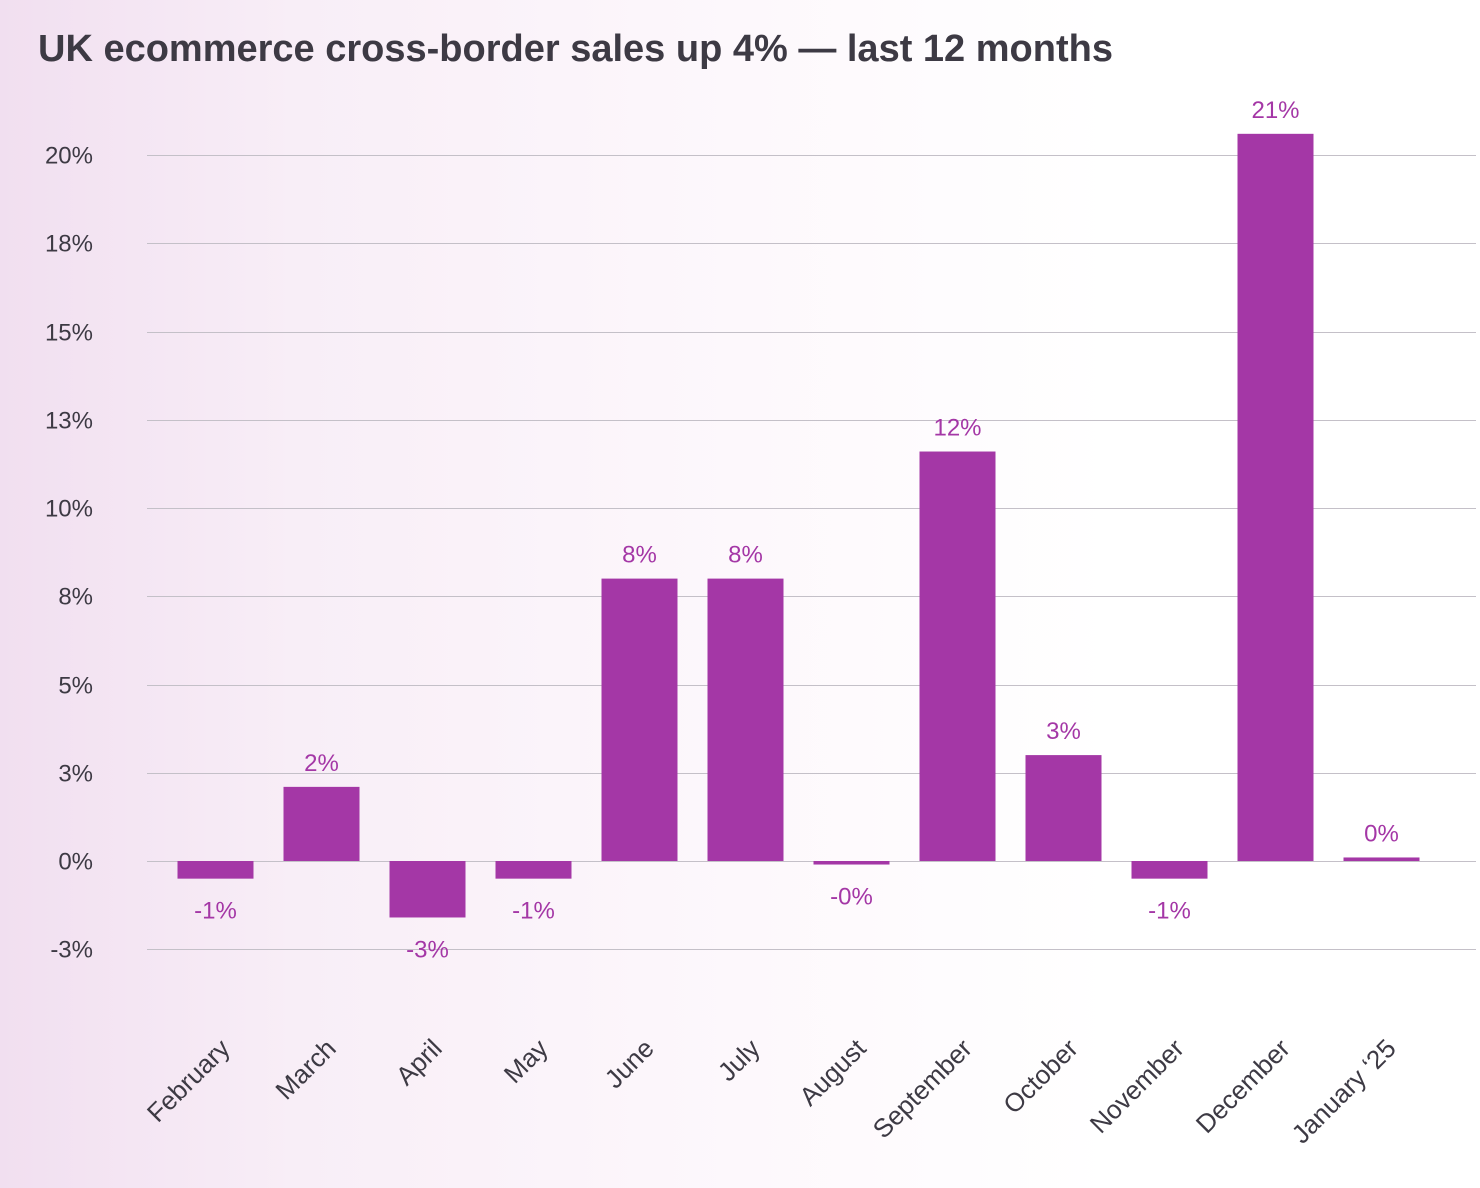  Describe the element at coordinates (1063, 731) in the screenshot. I see `data-label: 3%` at that location.